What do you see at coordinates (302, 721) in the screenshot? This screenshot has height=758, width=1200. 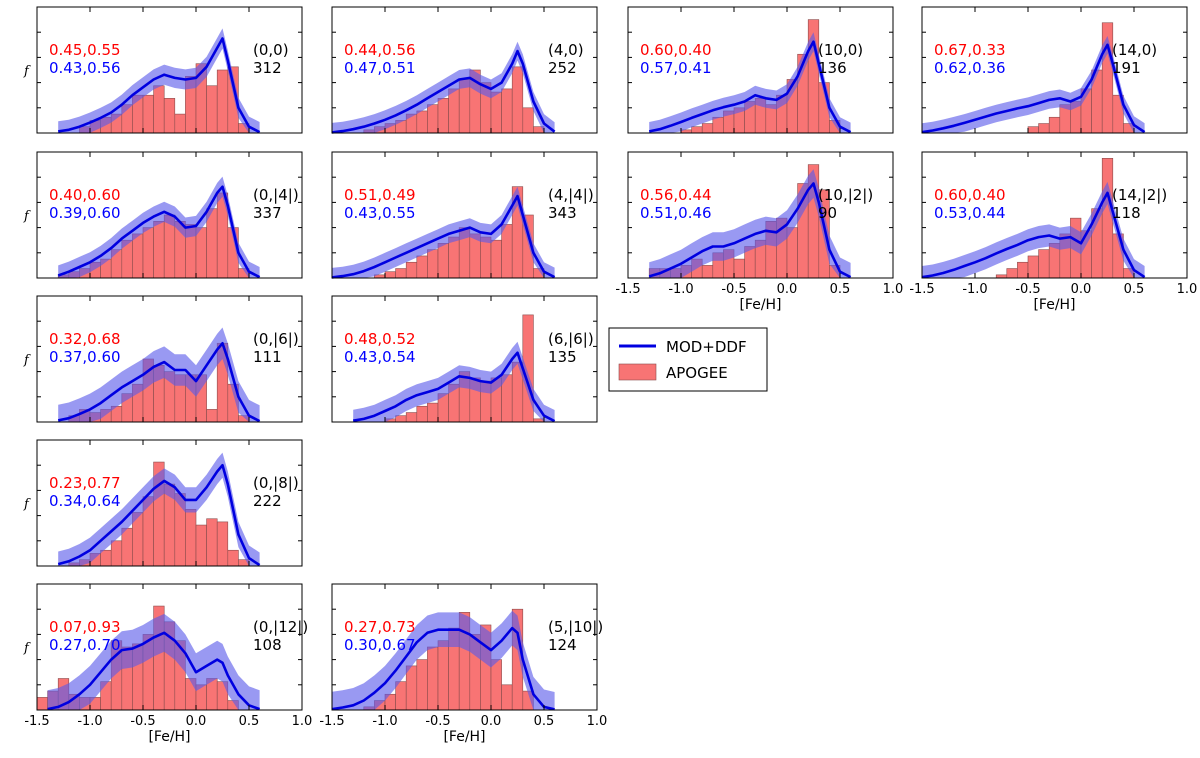 I see `x-tick-label: 1.0` at bounding box center [302, 721].